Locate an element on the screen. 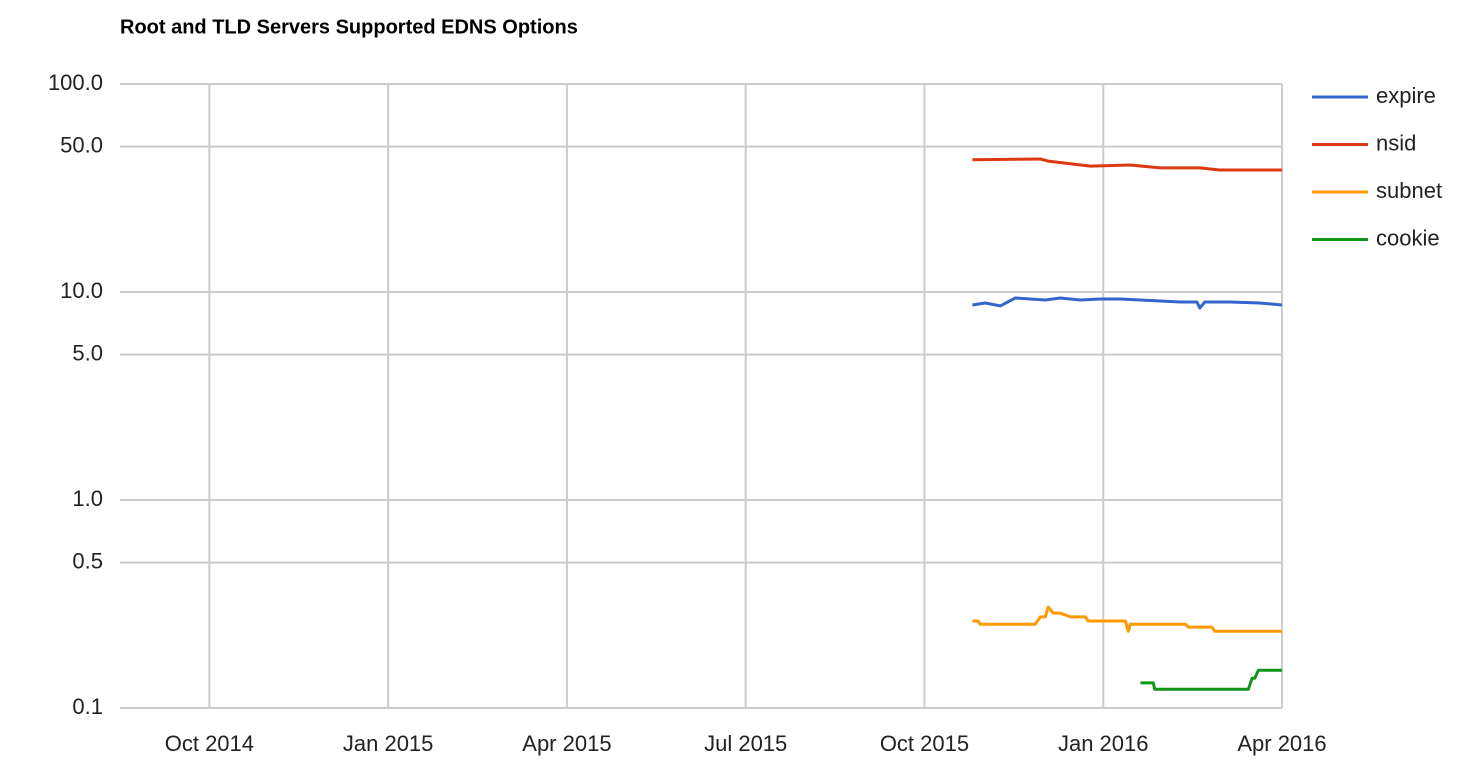 The width and height of the screenshot is (1472, 765). x-tick-label: Jul 2015 is located at coordinates (745, 743).